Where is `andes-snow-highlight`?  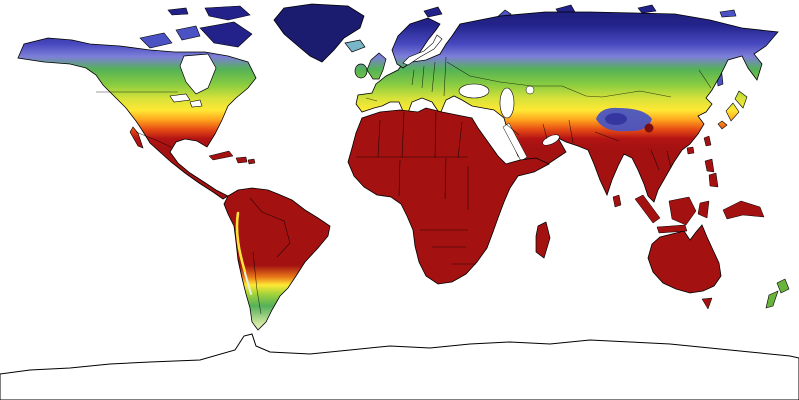
andes-snow-highlight is located at coordinates (248, 283).